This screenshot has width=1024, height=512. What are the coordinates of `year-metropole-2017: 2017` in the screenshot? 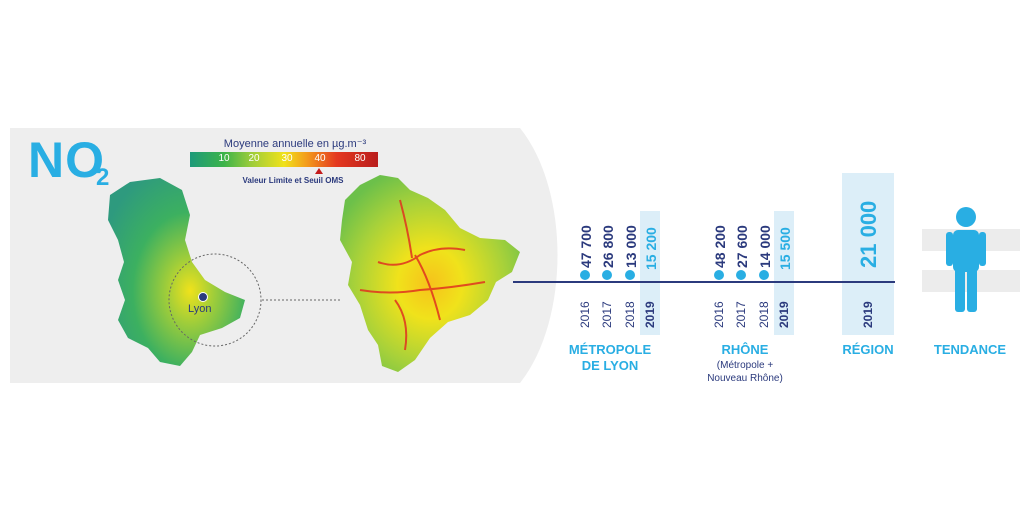 It's located at (607, 314).